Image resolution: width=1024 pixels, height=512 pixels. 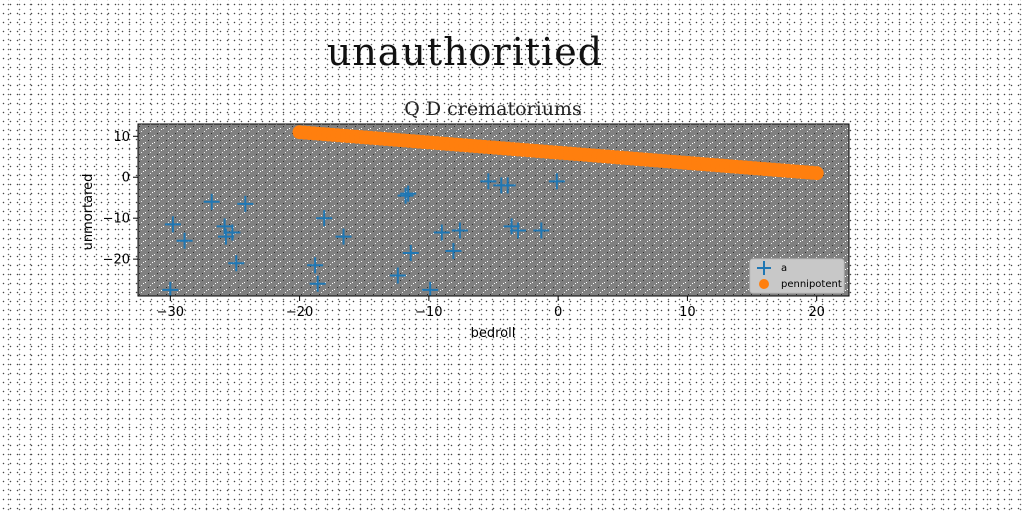 I want to click on x-tick-label: 20, so click(x=816, y=312).